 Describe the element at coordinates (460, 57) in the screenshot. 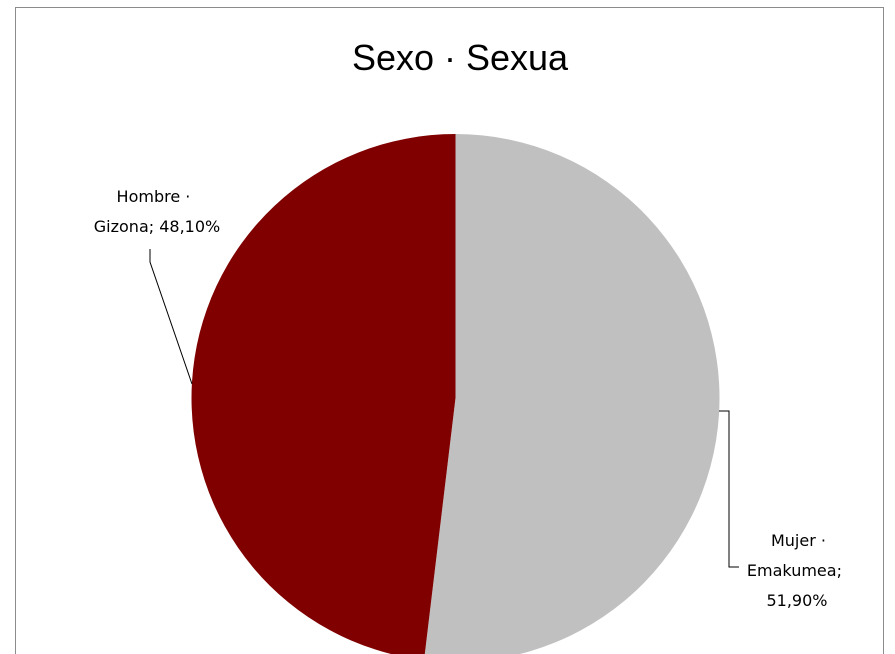

I see `chart-title: Sexo · Sexua` at that location.